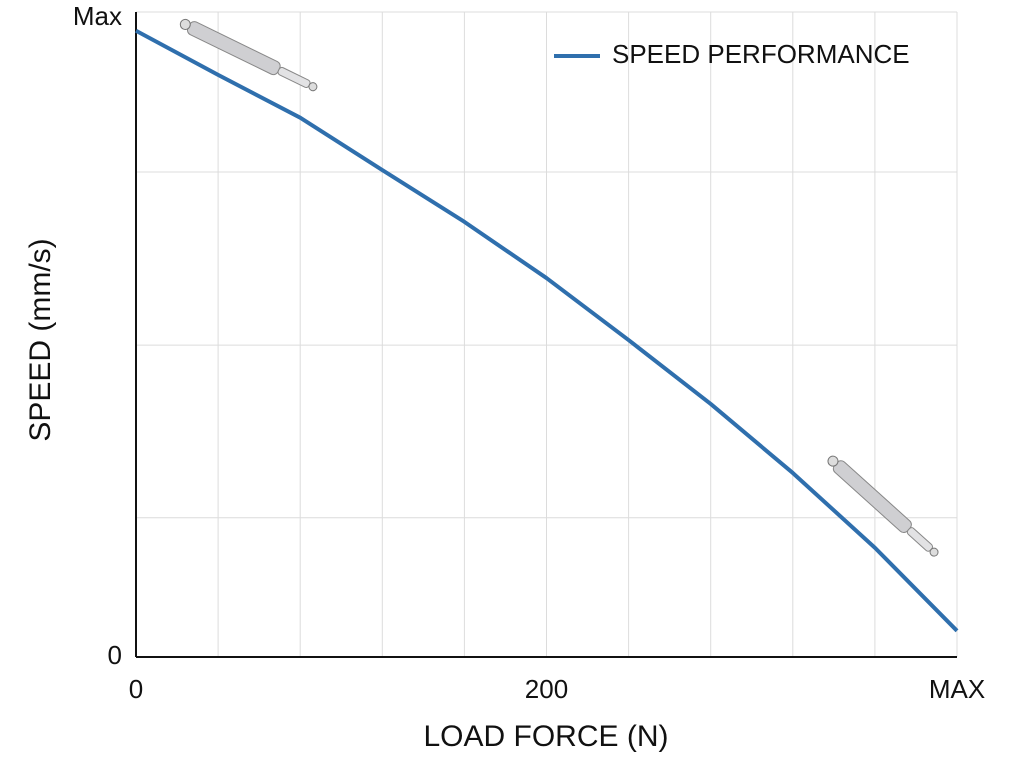  What do you see at coordinates (115, 655) in the screenshot?
I see `y-tick-label: 0` at bounding box center [115, 655].